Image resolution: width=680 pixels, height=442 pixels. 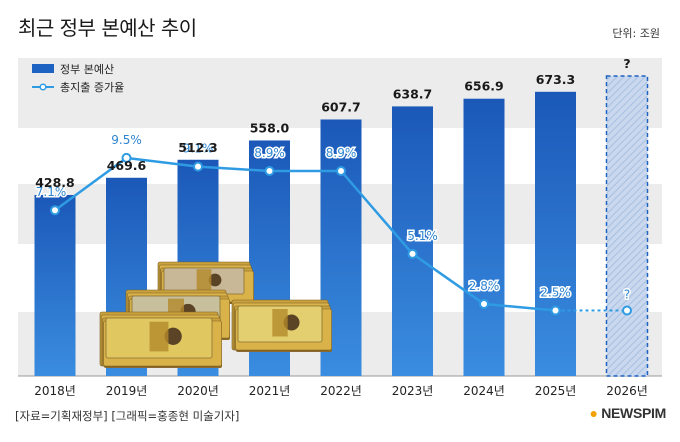 What do you see at coordinates (92, 87) in the screenshot?
I see `legend-label-line: 총지출 증가율` at bounding box center [92, 87].